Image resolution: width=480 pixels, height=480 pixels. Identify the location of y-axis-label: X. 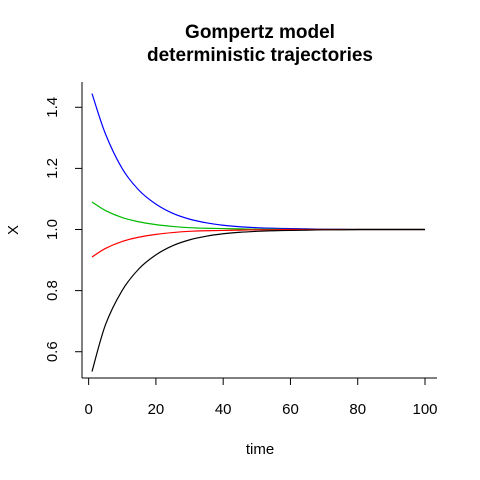
(13, 230).